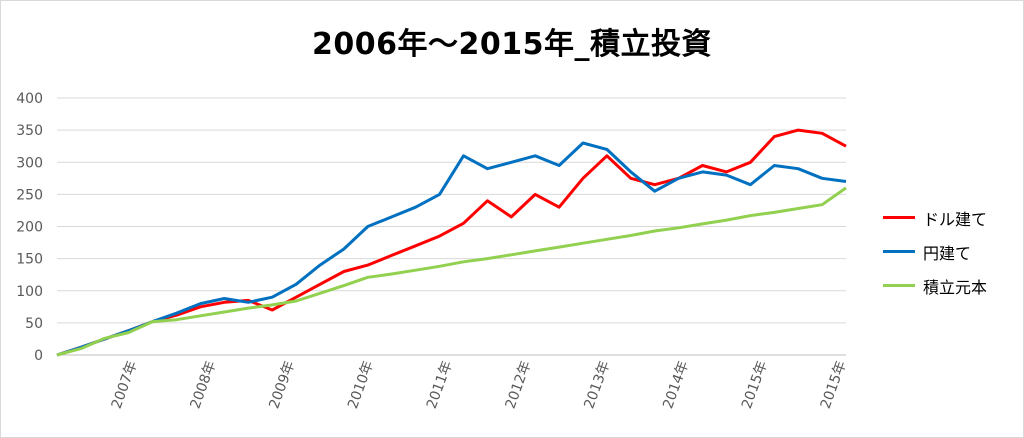  What do you see at coordinates (899, 285) in the screenshot?
I see `legend-swatch-principal` at bounding box center [899, 285].